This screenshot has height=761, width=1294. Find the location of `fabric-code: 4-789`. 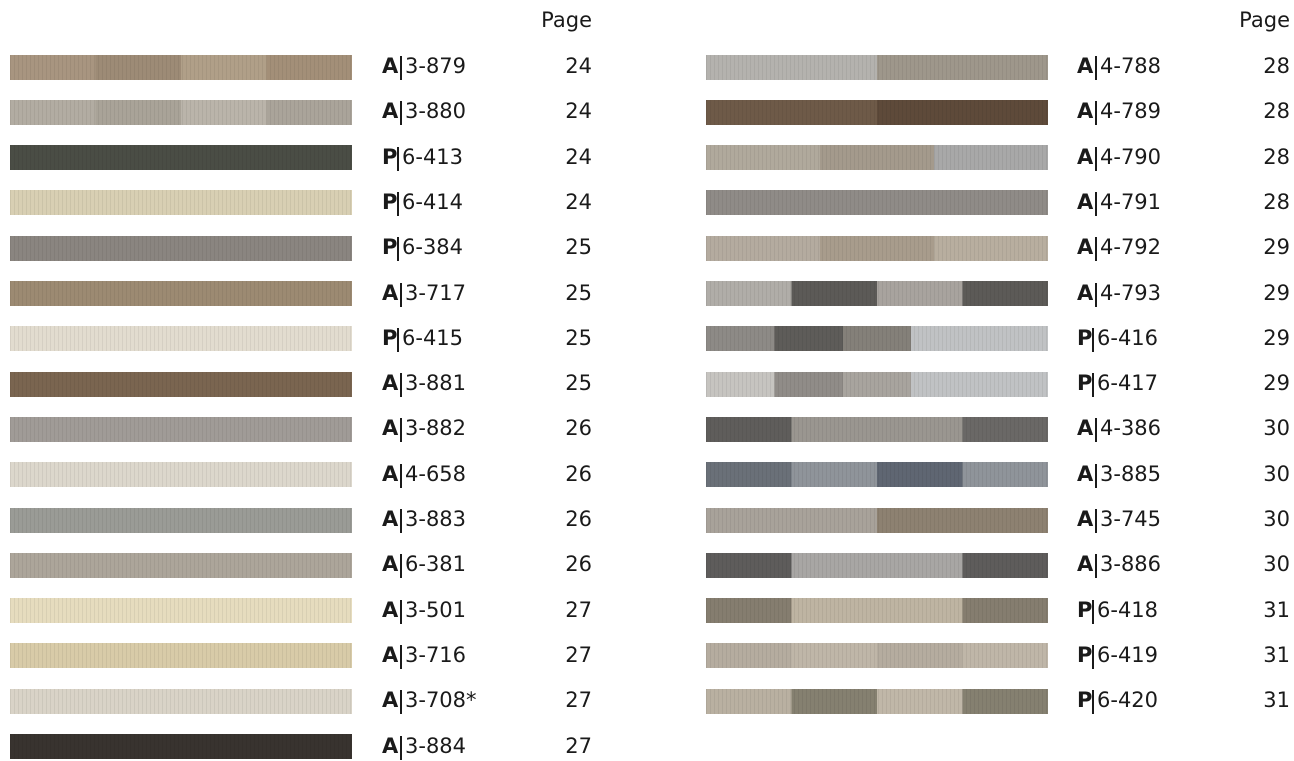

fabric-code: 4-789 is located at coordinates (1131, 111).